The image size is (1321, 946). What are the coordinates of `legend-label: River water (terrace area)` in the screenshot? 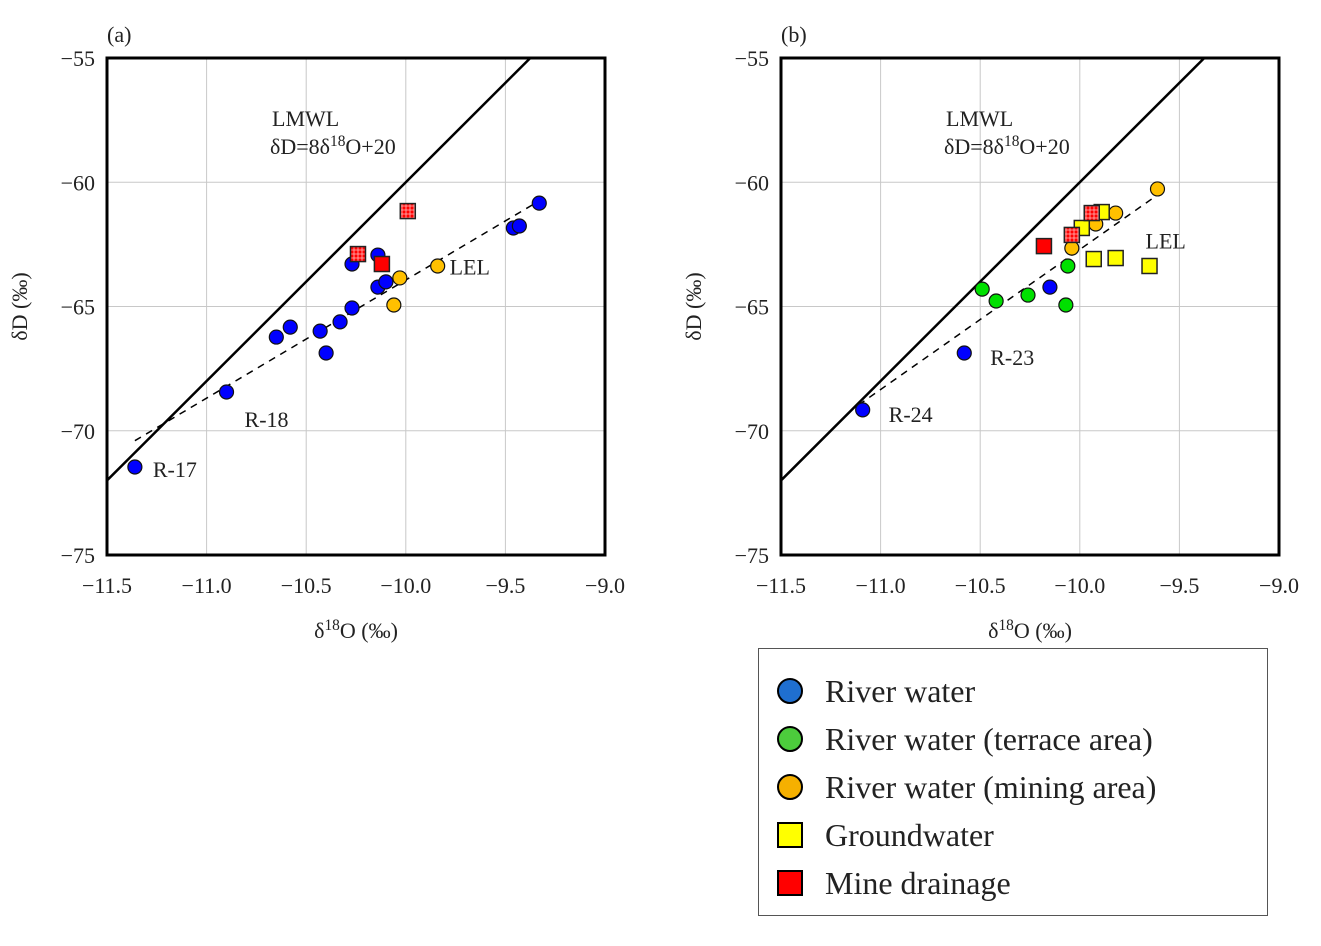 It's located at (989, 738).